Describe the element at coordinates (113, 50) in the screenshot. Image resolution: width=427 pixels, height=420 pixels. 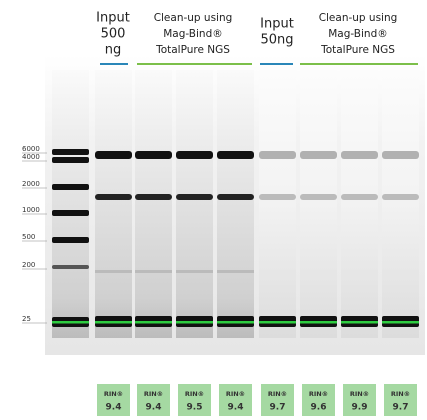
I see `header-text: ng` at that location.